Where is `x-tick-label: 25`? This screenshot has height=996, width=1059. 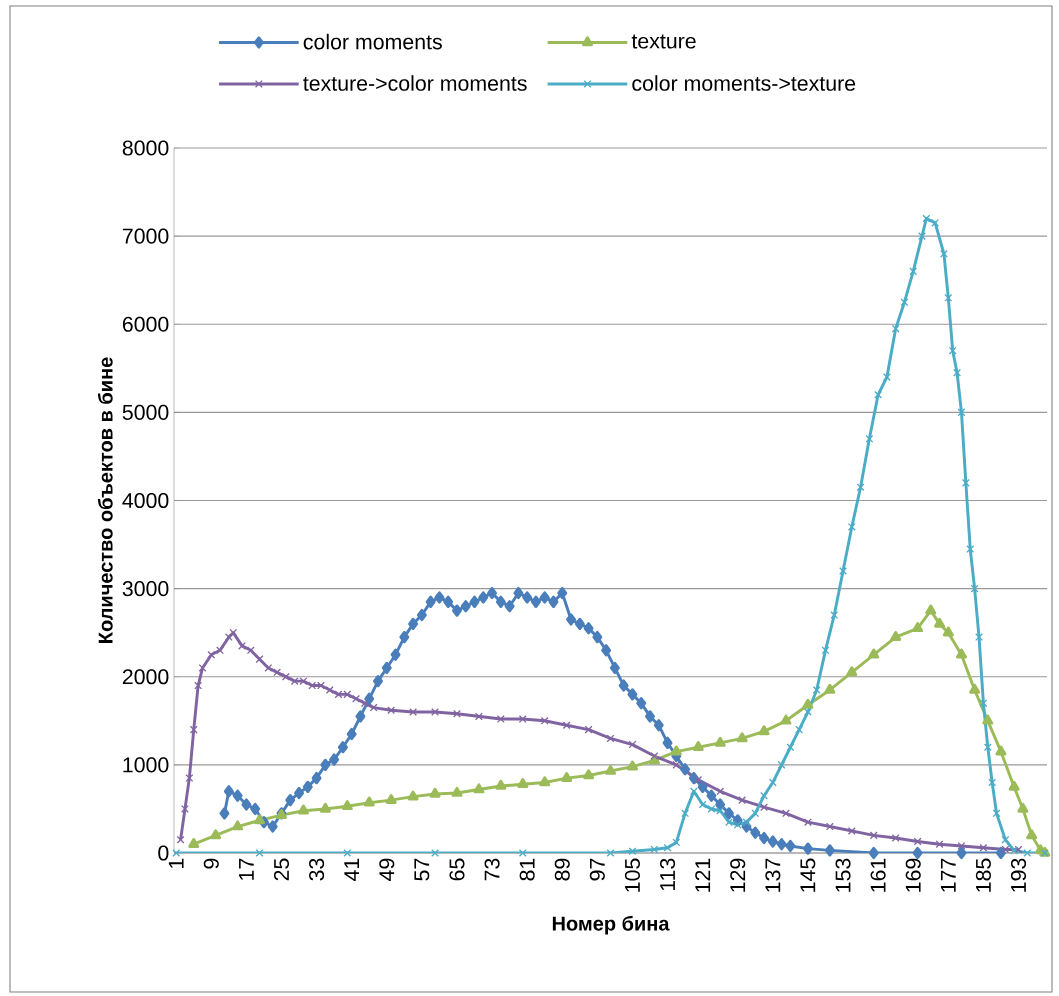
x-tick-label: 25 is located at coordinates (281, 869).